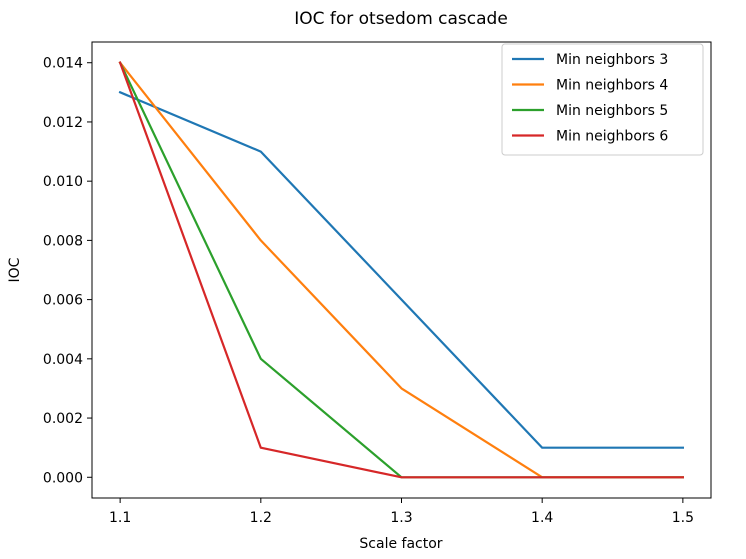 Image resolution: width=746 pixels, height=559 pixels. I want to click on x-tick-label: 1.2, so click(261, 518).